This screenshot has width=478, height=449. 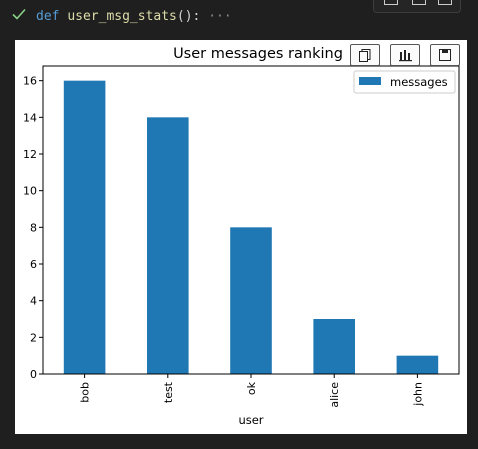 I want to click on code-keyword: def, so click(x=48, y=16).